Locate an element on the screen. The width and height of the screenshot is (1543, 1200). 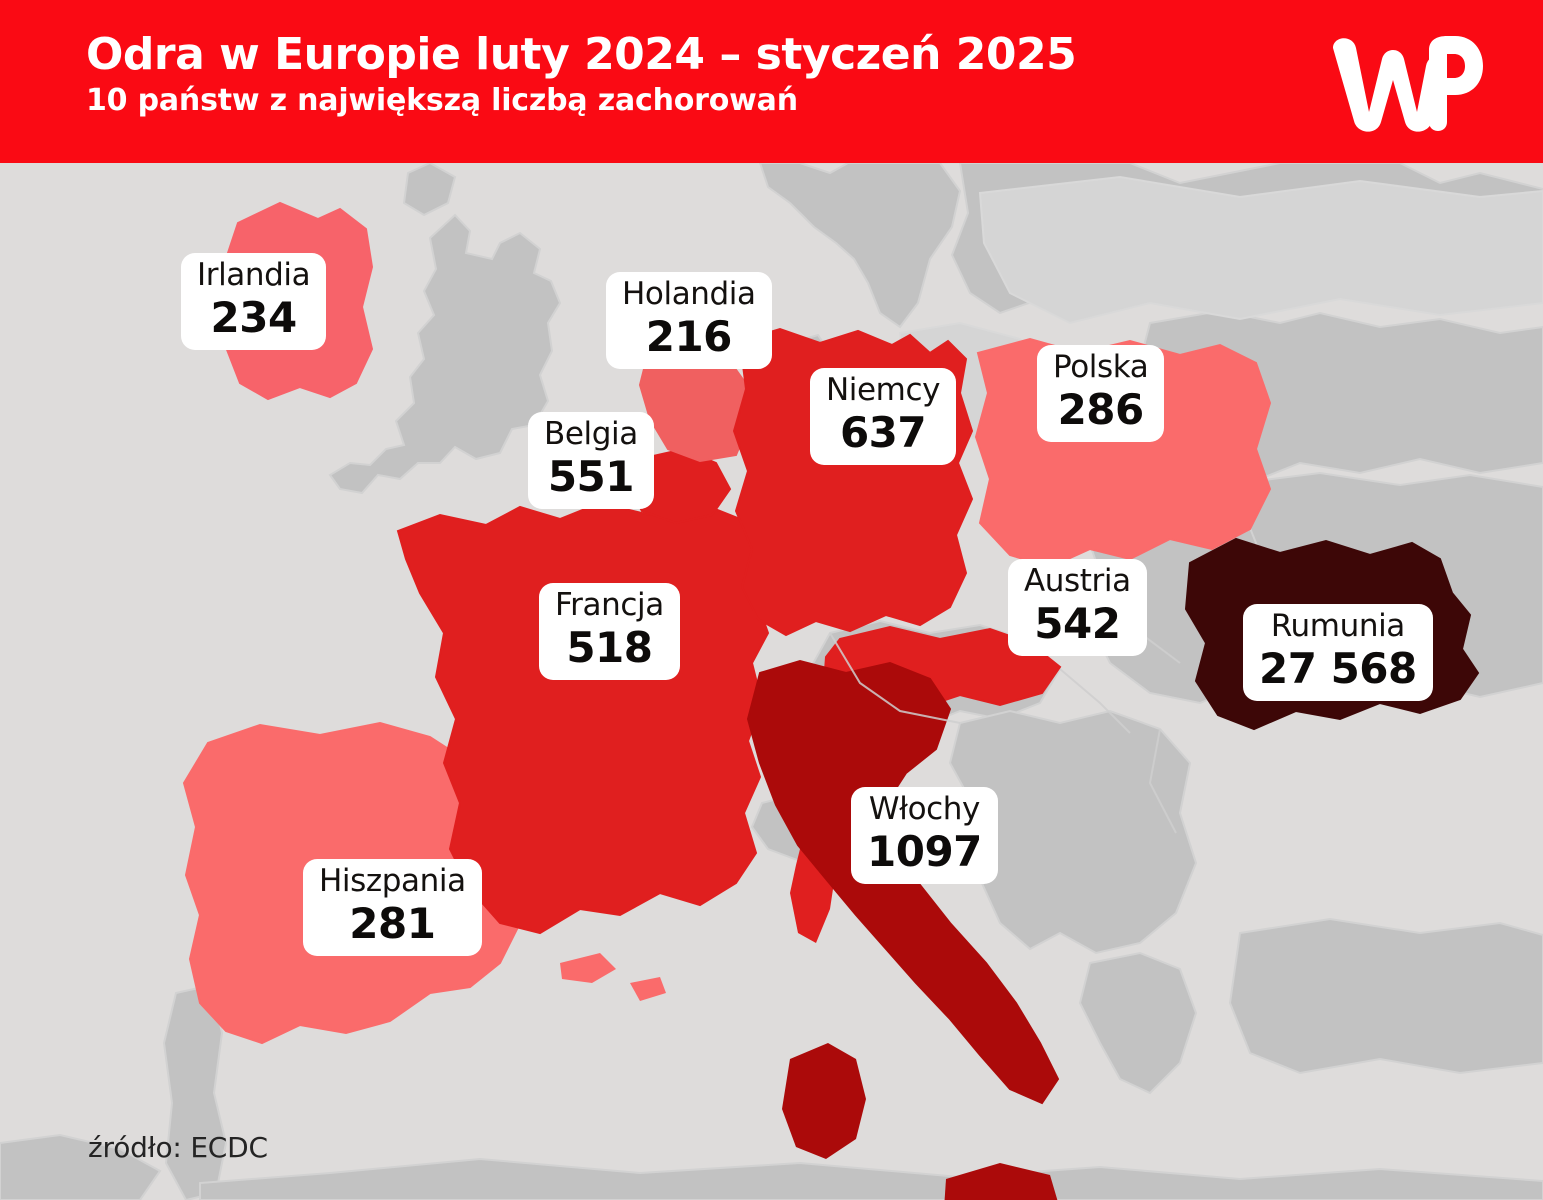
label-wlochy: Włochy 1097 is located at coordinates (924, 835).